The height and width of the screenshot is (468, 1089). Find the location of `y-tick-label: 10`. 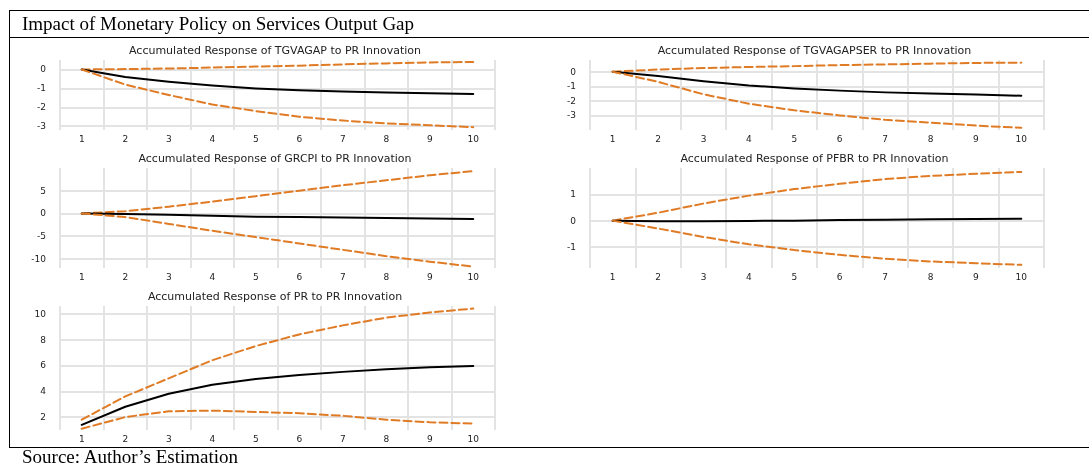

y-tick-label: 10 is located at coordinates (40, 313).